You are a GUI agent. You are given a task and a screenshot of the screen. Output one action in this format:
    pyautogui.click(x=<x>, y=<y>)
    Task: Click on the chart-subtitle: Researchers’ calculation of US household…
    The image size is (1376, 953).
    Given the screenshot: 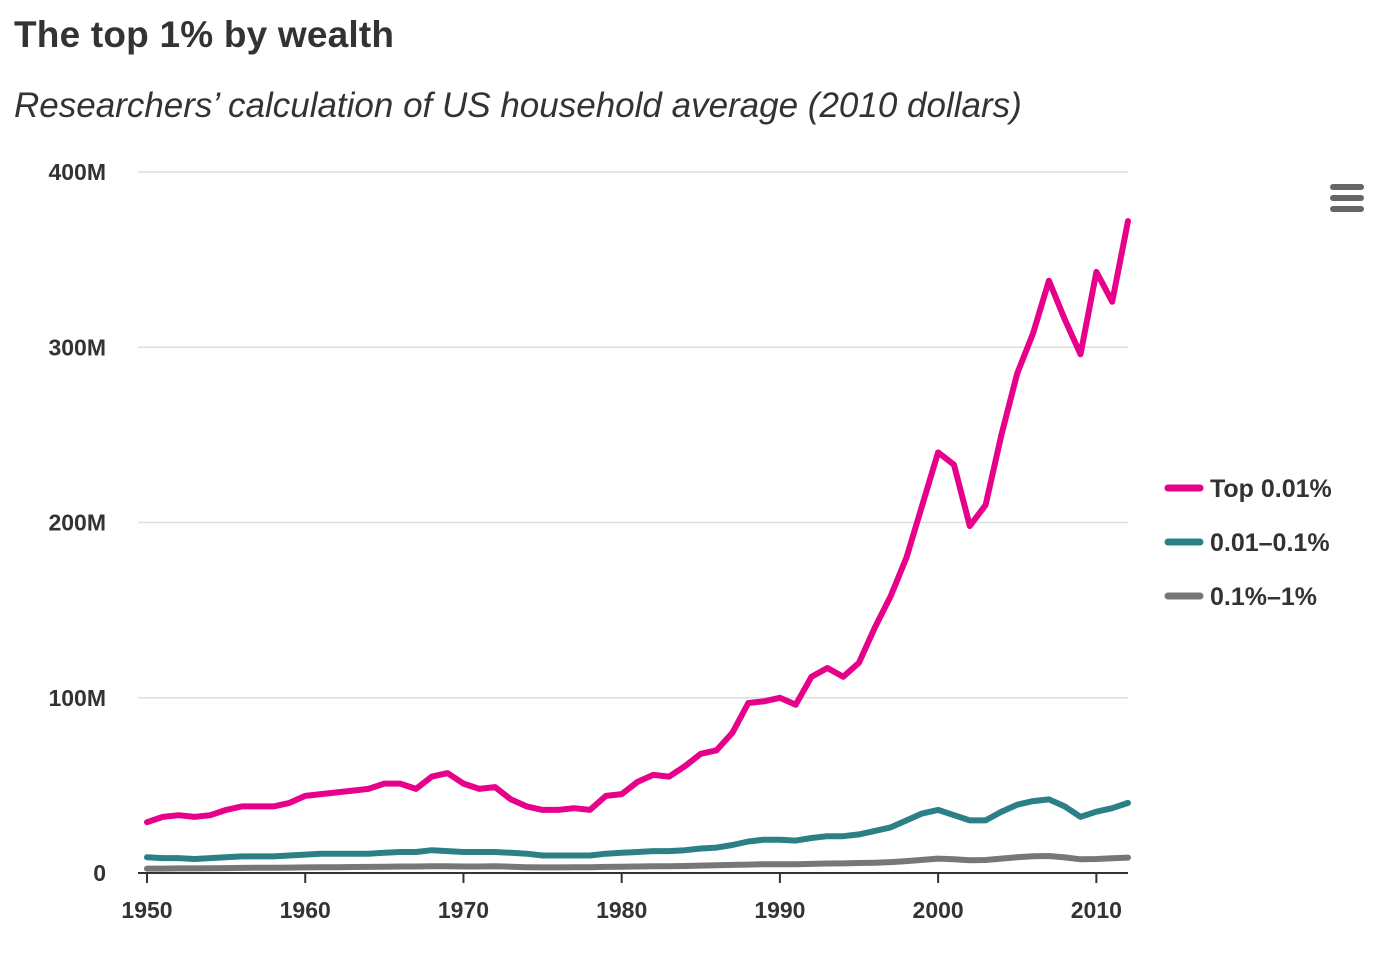 What is the action you would take?
    pyautogui.click(x=518, y=105)
    